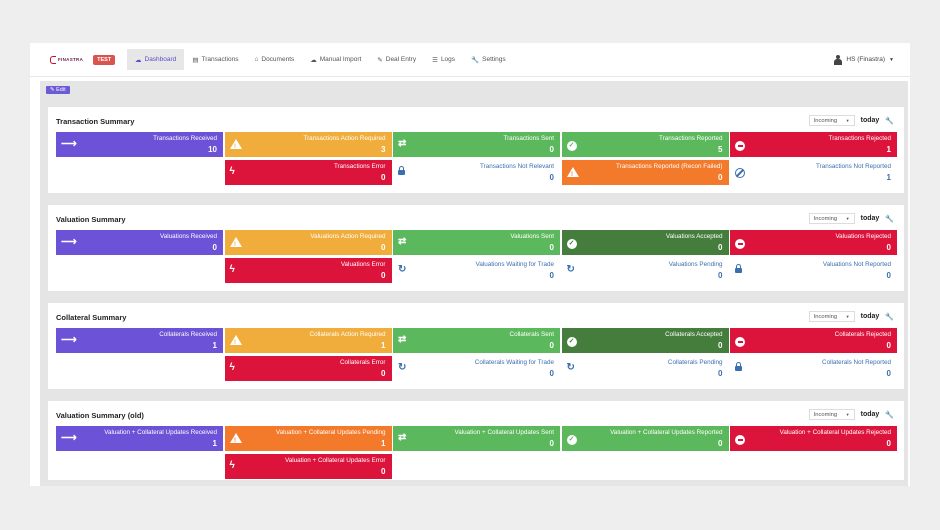  What do you see at coordinates (813, 340) in the screenshot?
I see `stat-tile: Collaterals Rejected 0` at bounding box center [813, 340].